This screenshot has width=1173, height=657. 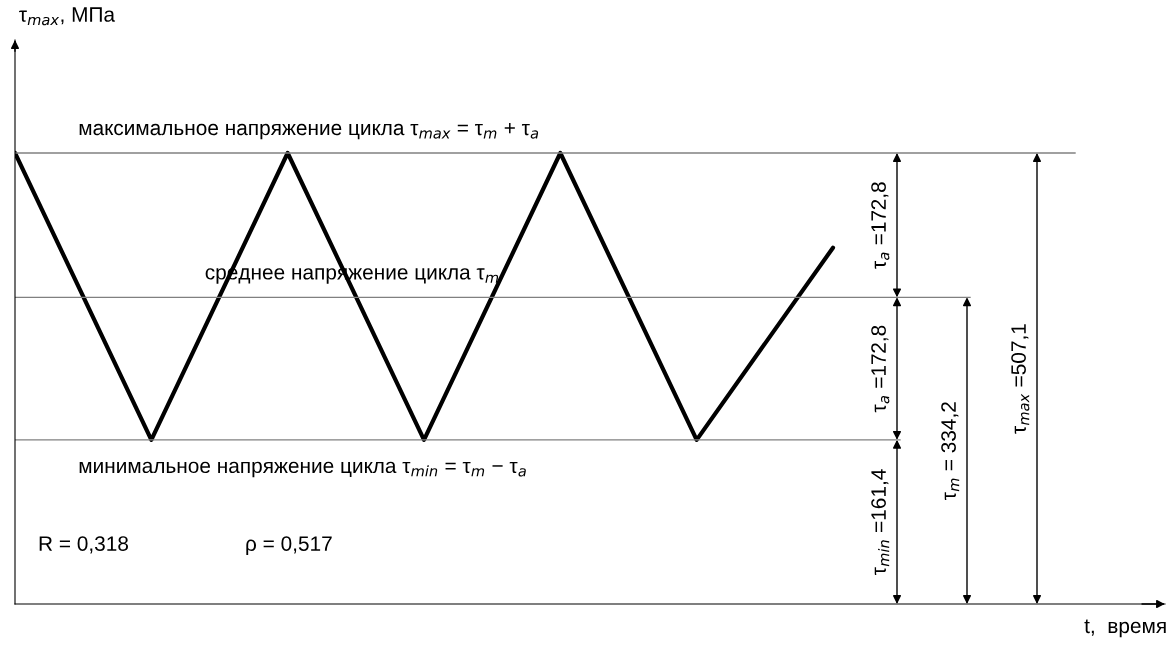 I want to click on annotation: R = 0,318, so click(x=84, y=545).